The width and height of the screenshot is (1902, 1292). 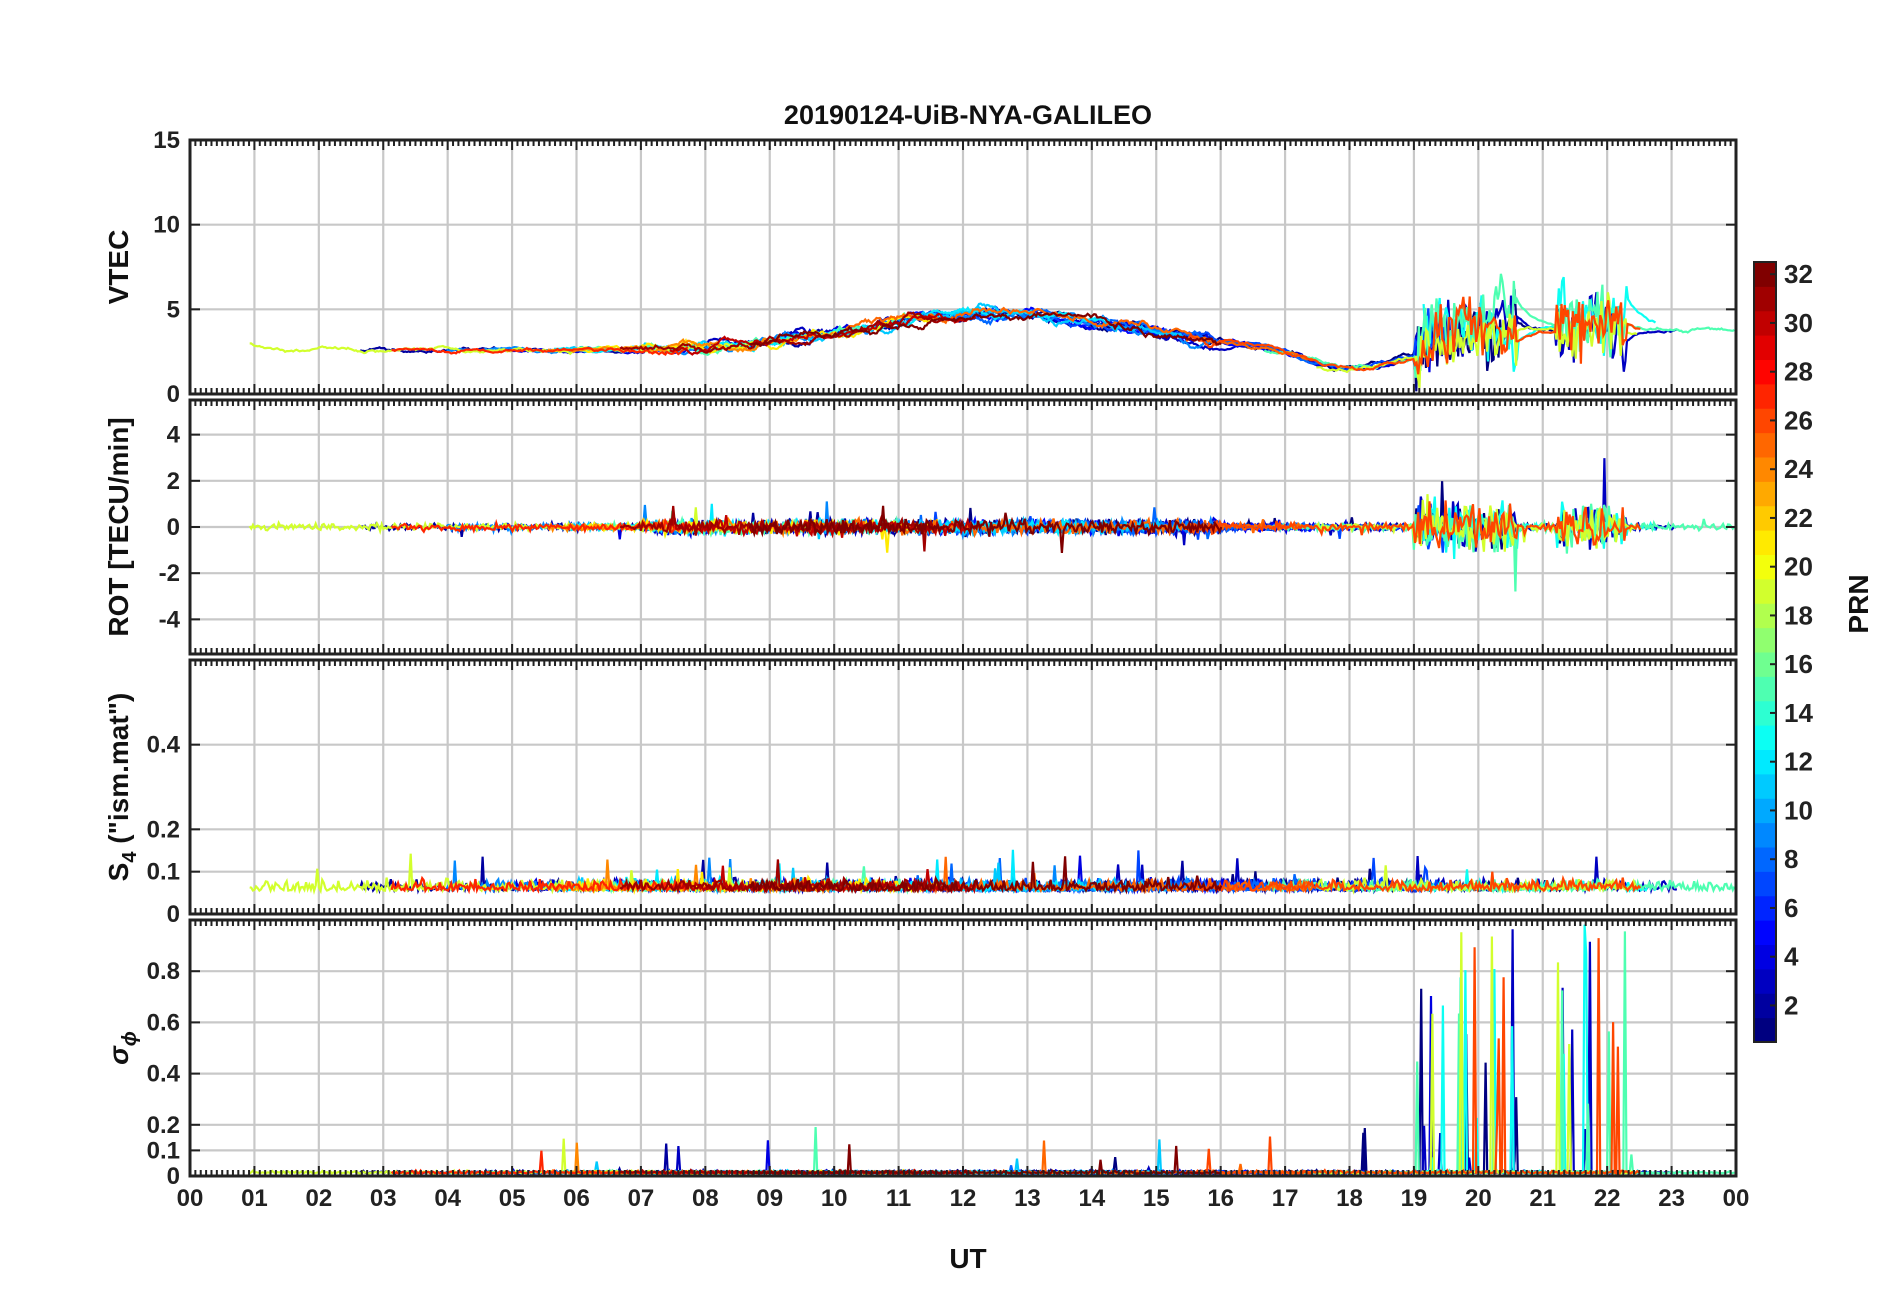 What do you see at coordinates (1791, 1005) in the screenshot?
I see `colorbar-tick-label: 2` at bounding box center [1791, 1005].